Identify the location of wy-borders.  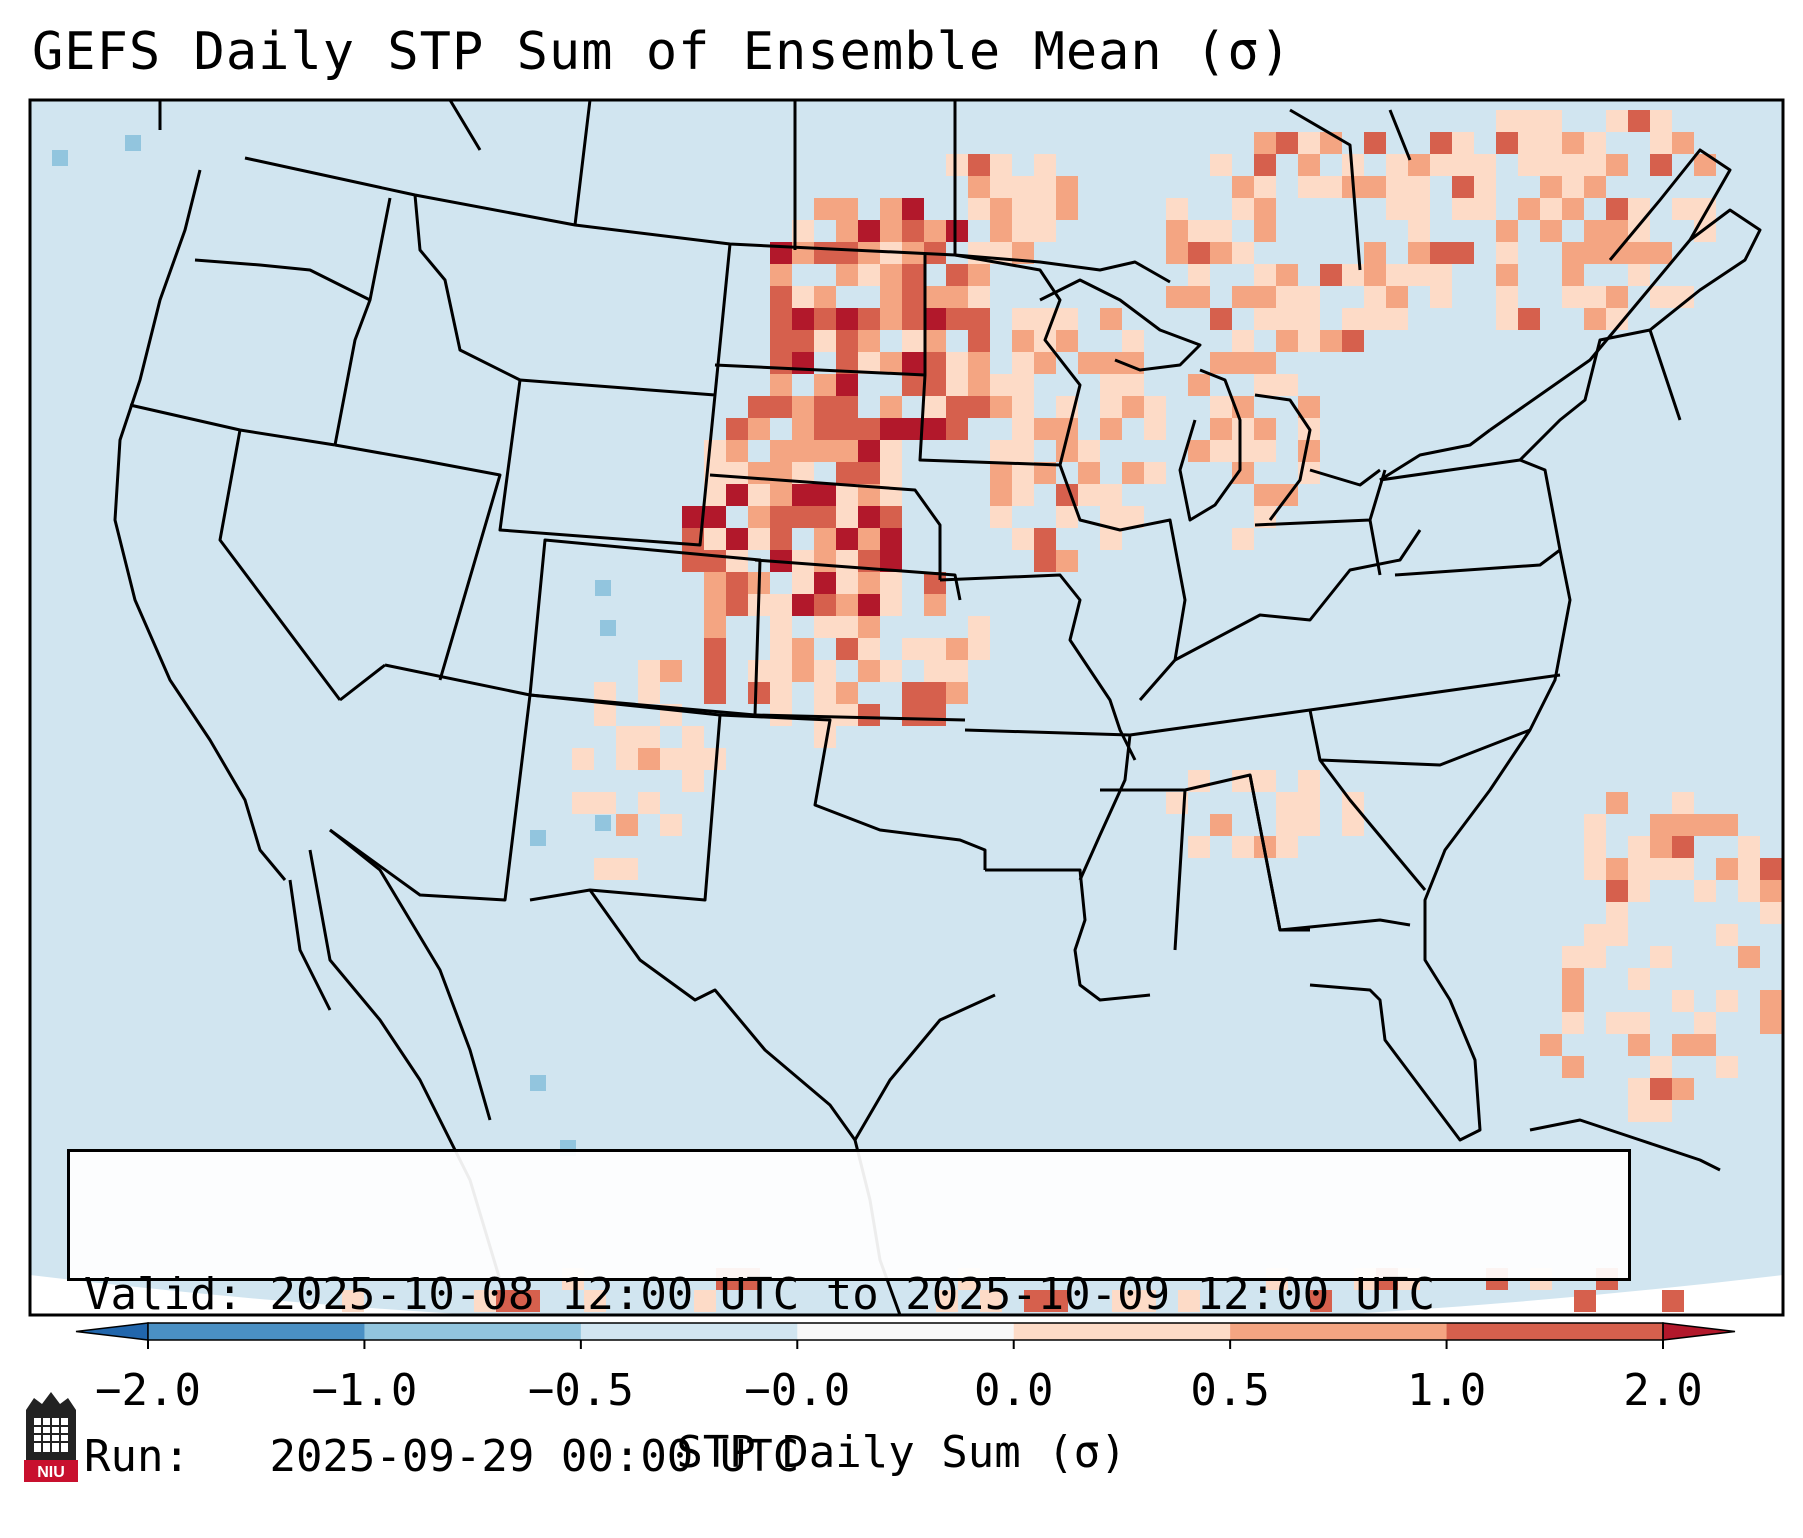
(607, 462).